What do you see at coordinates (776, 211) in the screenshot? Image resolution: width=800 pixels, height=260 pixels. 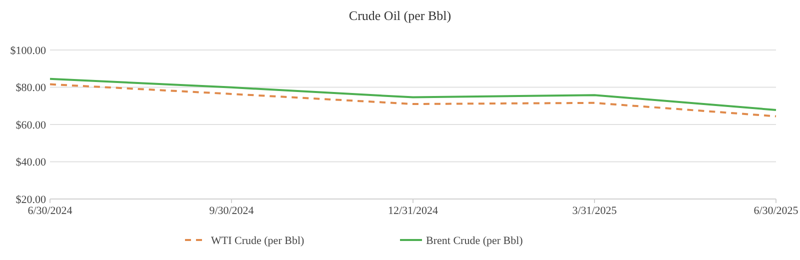 I see `x-tick-label: 6/30/2025` at bounding box center [776, 211].